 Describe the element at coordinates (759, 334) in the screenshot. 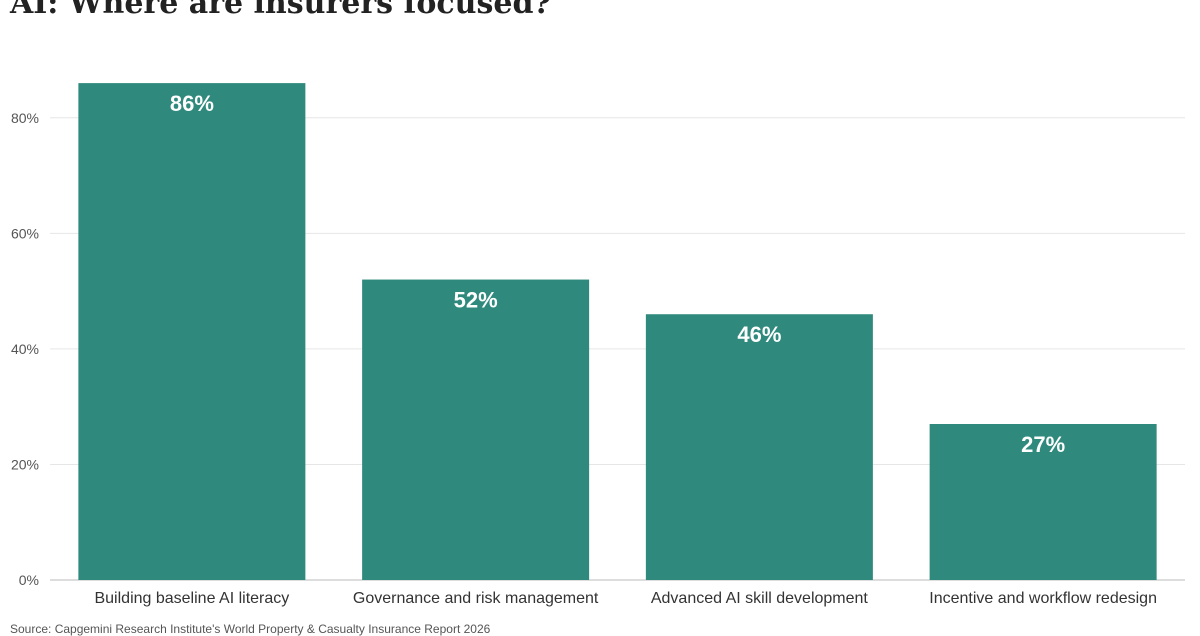

I see `bar-value-label: 46%` at that location.